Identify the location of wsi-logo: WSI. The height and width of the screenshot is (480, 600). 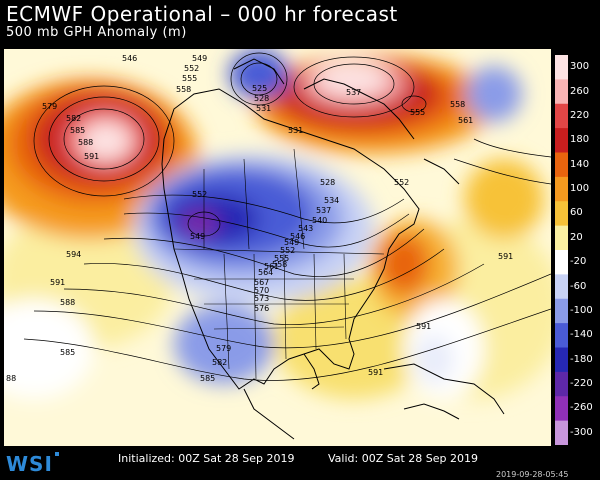
(32, 464).